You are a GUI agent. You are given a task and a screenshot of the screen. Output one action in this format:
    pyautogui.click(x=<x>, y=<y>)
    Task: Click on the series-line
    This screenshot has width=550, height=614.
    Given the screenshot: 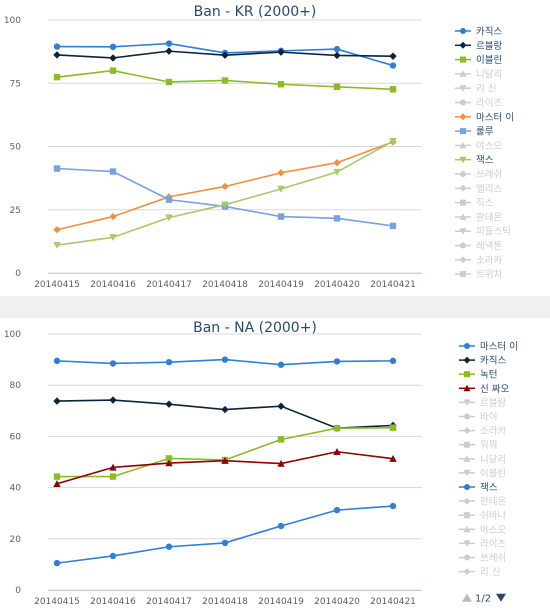 What is the action you would take?
    pyautogui.click(x=225, y=414)
    